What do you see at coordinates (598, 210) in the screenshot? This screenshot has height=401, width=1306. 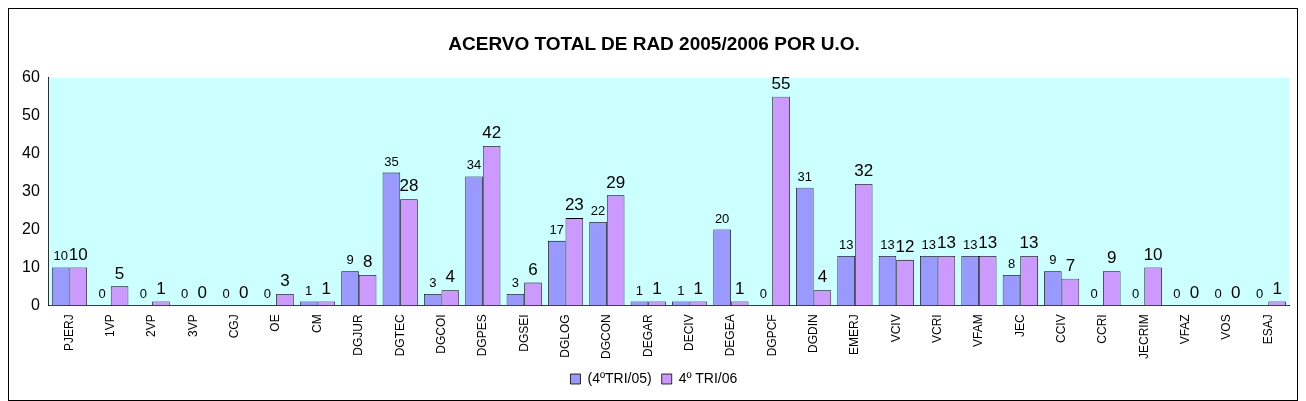 I see `data-label: 22` at bounding box center [598, 210].